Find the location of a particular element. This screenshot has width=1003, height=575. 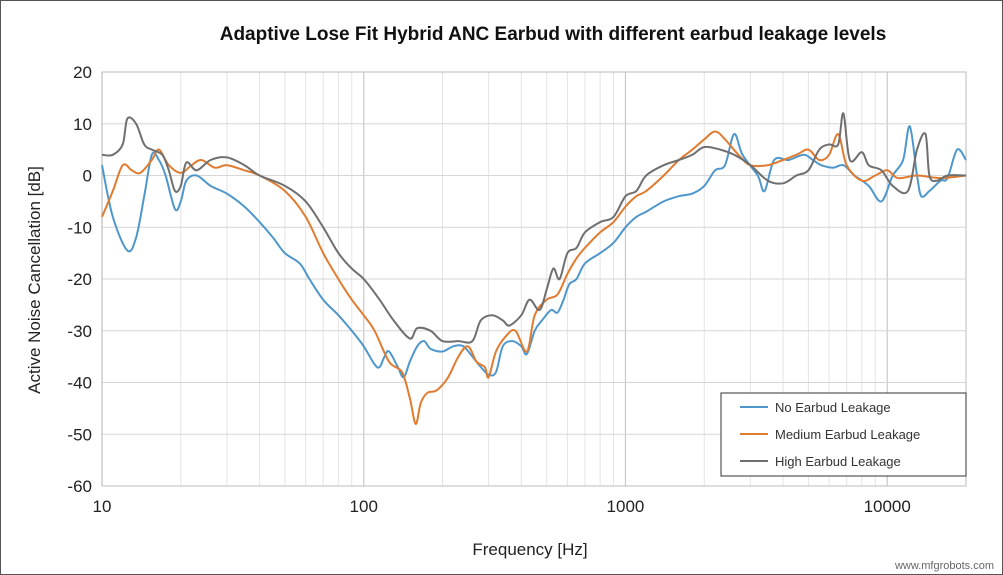

legend-entry: No Earbud Leakage is located at coordinates (833, 407).